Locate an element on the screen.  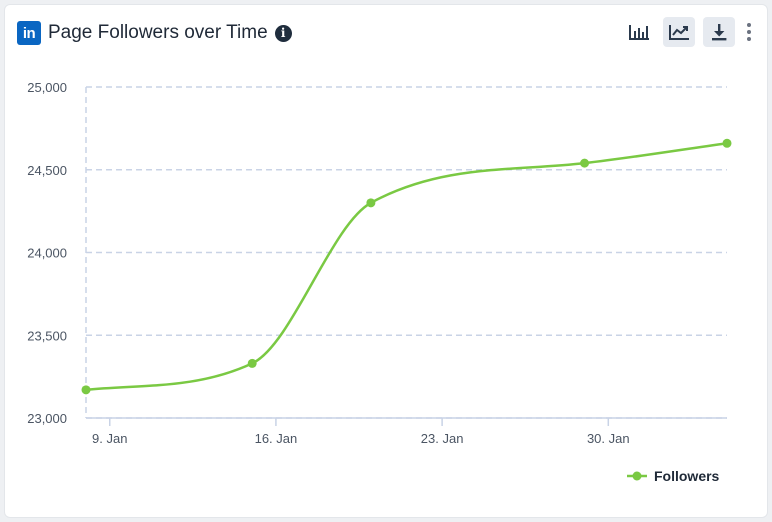
line-chart-button is located at coordinates (679, 32).